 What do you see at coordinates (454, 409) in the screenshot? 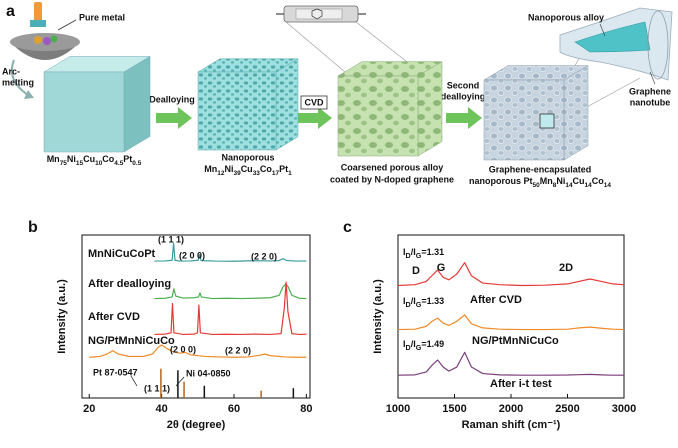
I see `x-tick-label: 1500` at bounding box center [454, 409].